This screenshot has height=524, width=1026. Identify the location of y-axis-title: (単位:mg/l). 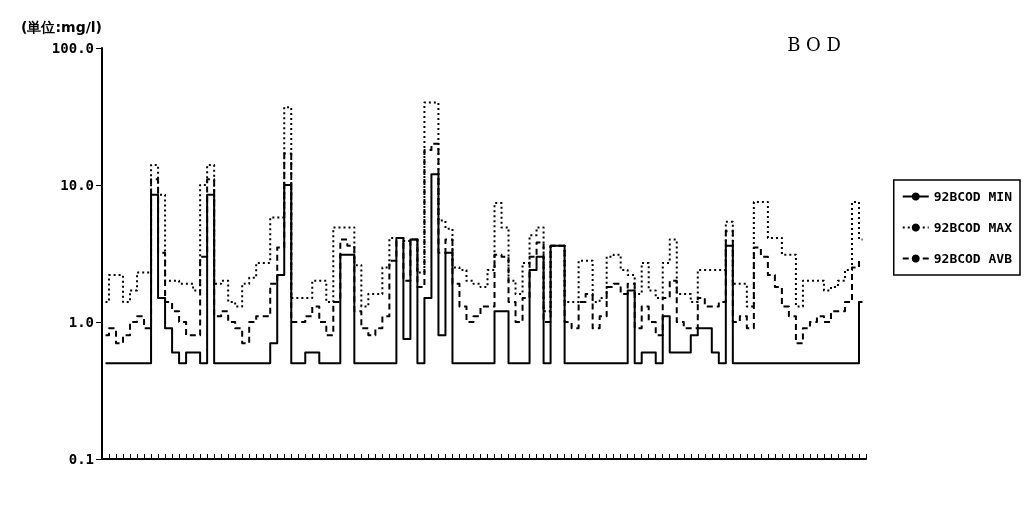
(61, 27).